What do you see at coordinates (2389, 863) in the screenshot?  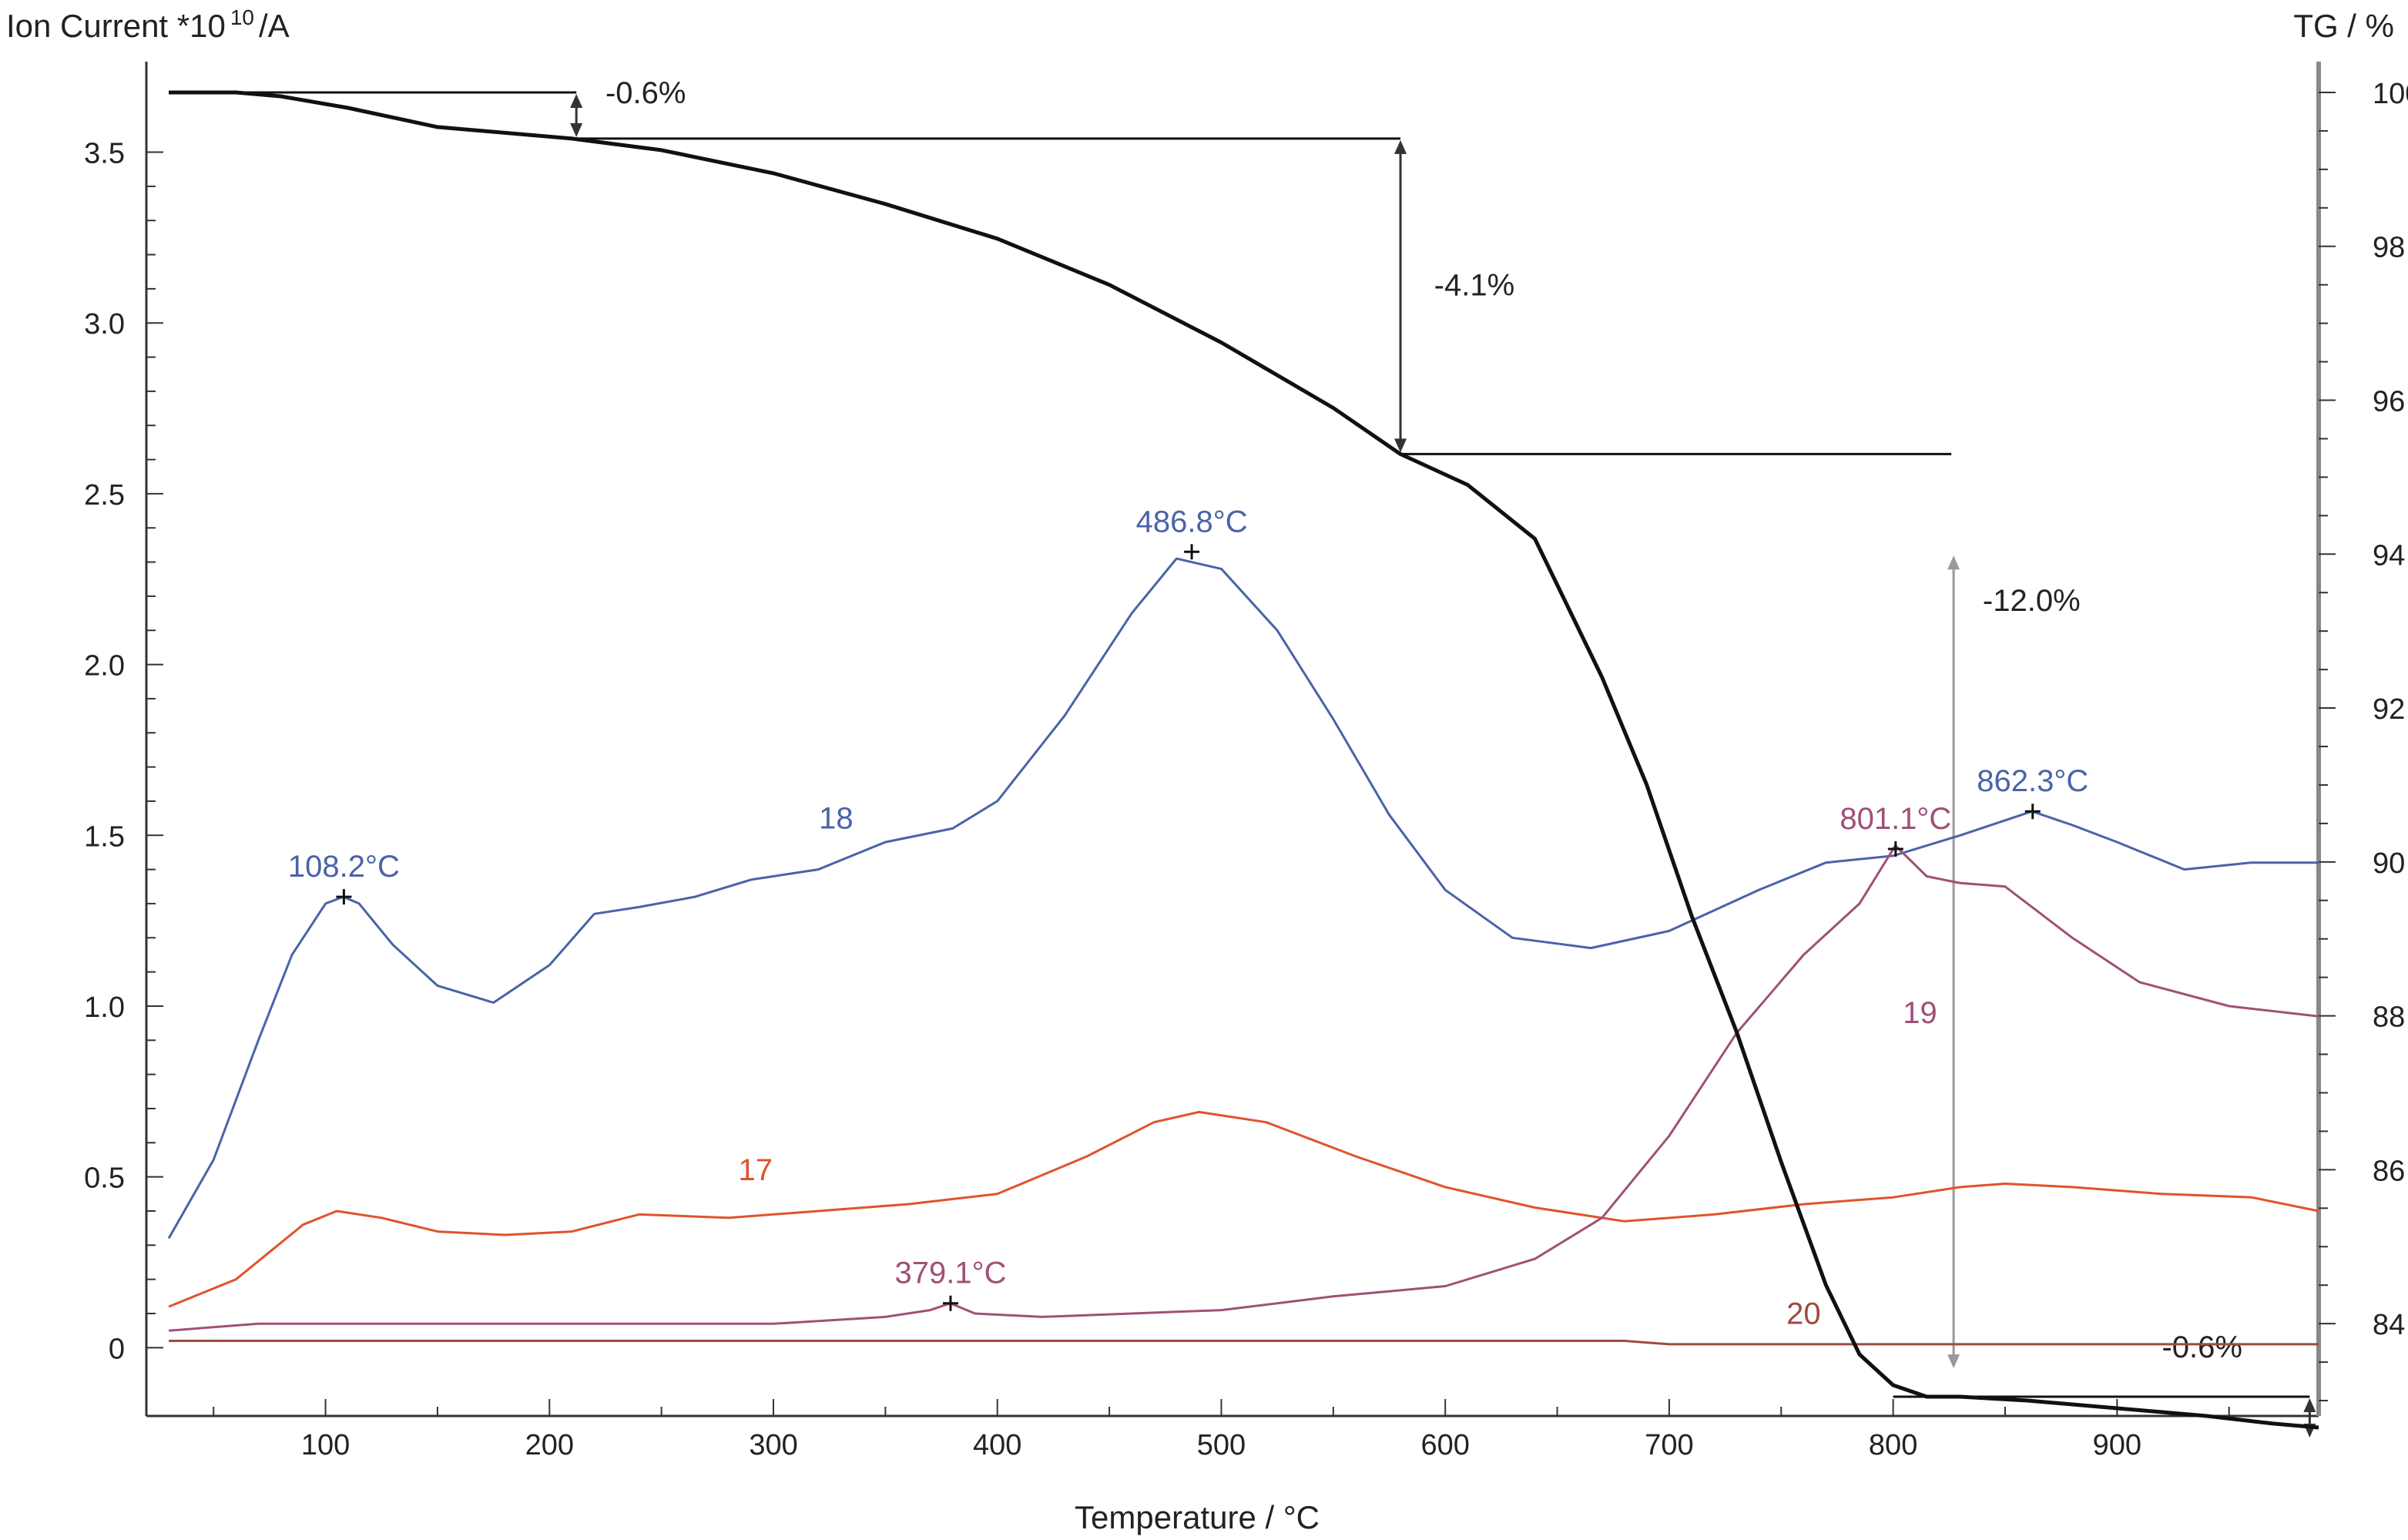 I see `right-tick-label: 90` at bounding box center [2389, 863].